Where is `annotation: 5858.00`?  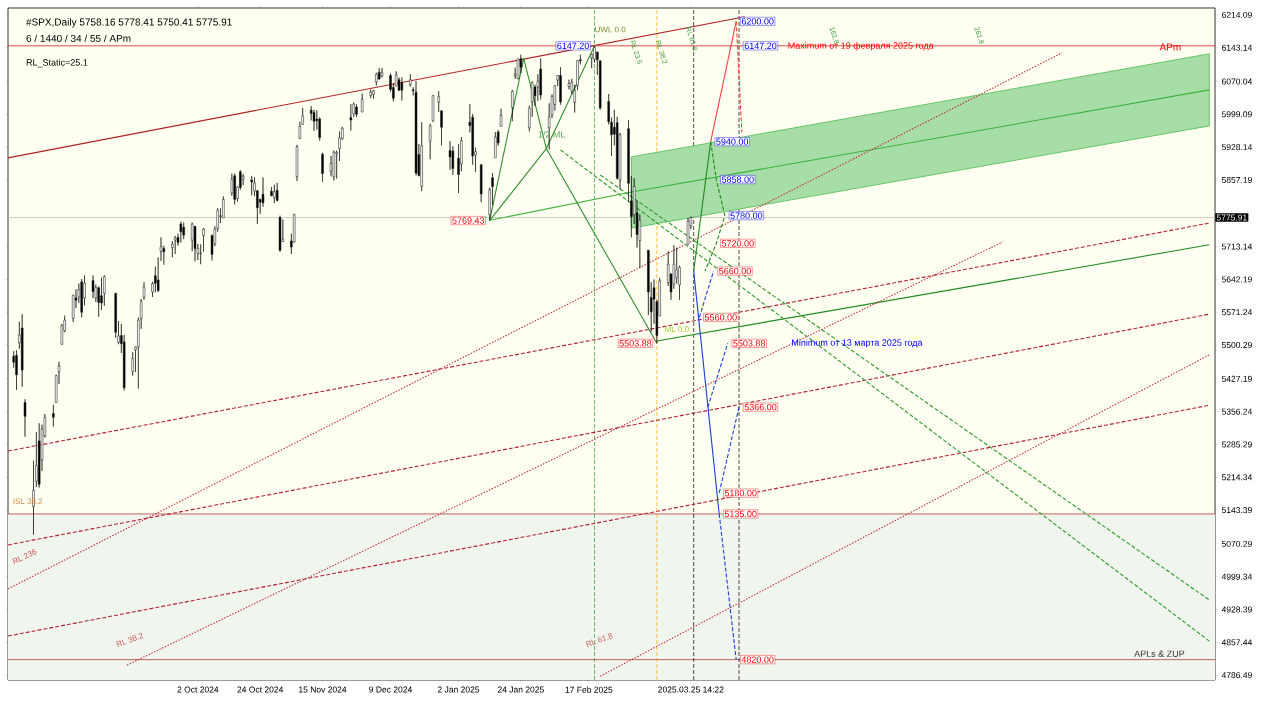 annotation: 5858.00 is located at coordinates (737, 179).